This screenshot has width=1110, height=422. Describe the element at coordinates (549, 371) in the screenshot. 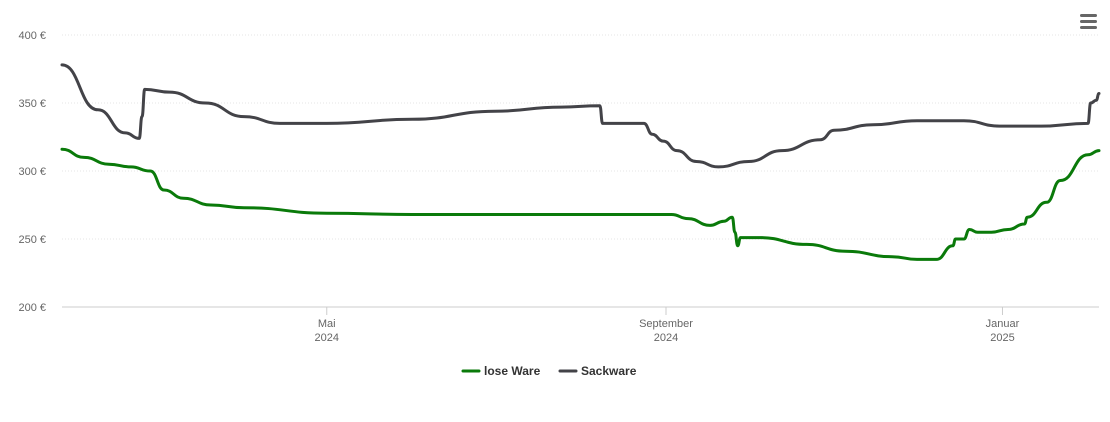

I see `legend: lose Ware Sackware` at that location.